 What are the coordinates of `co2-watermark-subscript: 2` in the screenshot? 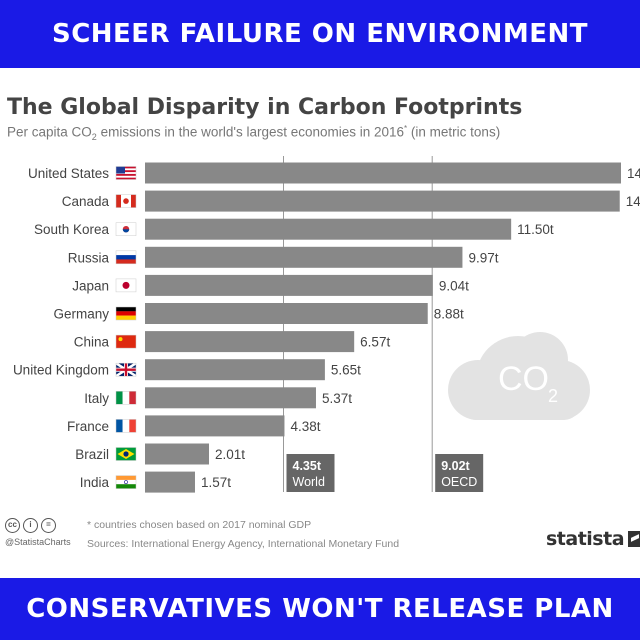 It's located at (553, 396).